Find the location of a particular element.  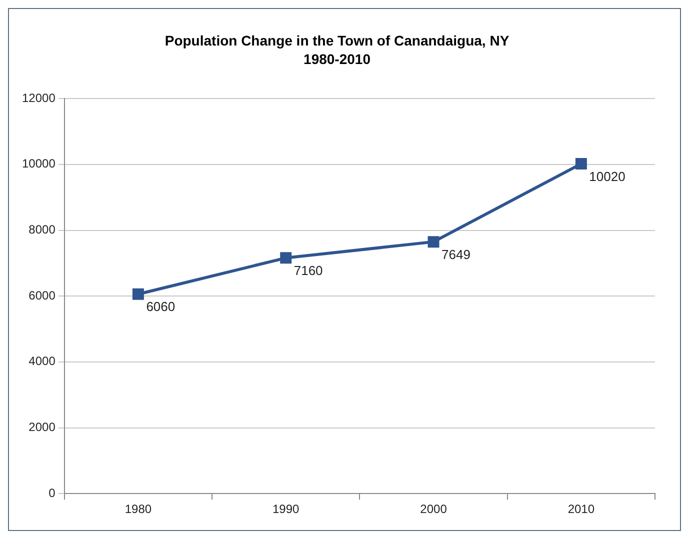

chart-subtitle: 1980-2010 is located at coordinates (337, 59).